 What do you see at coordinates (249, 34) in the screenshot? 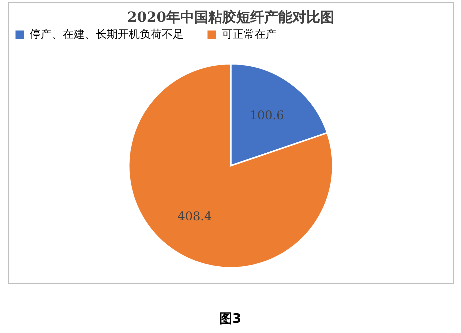
I see `legend-label: 可正常在产` at bounding box center [249, 34].